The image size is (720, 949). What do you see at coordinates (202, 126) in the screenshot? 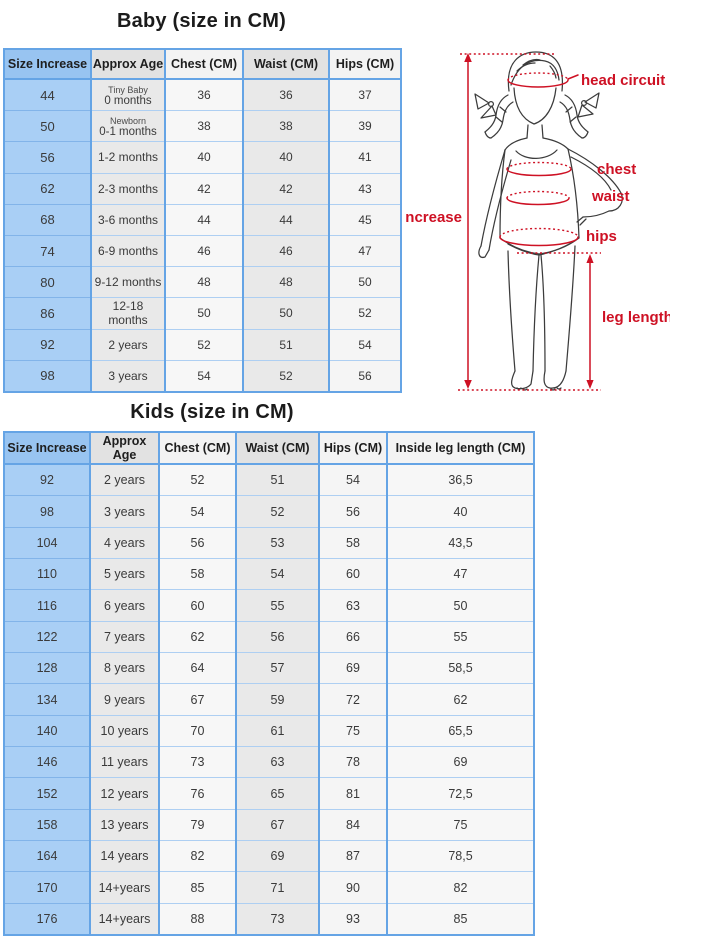
I see `table-row: 50 Newborn 0-1 months 38 38 39` at bounding box center [202, 126].